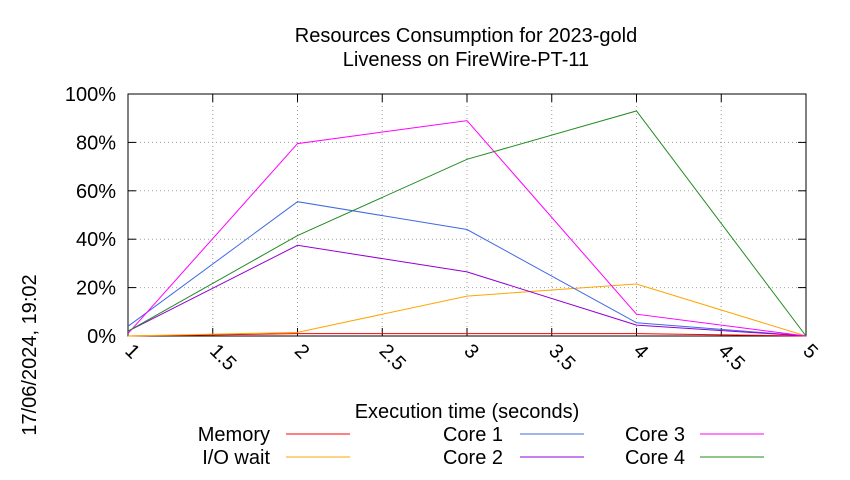  Describe the element at coordinates (731, 357) in the screenshot. I see `x-tick-label: 4.5` at that location.